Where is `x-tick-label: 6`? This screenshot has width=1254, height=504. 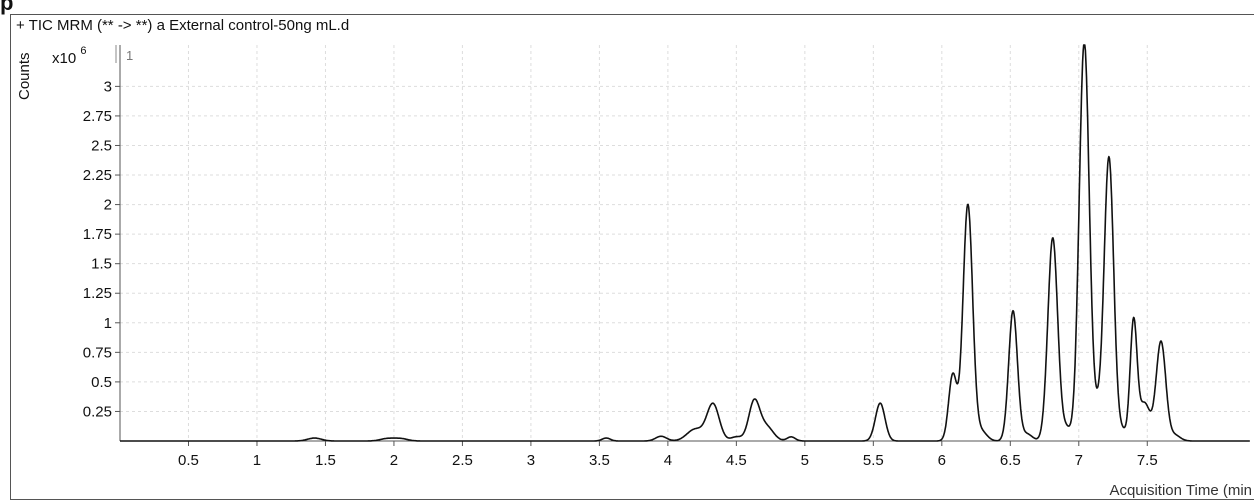 x-tick-label: 6 is located at coordinates (942, 460).